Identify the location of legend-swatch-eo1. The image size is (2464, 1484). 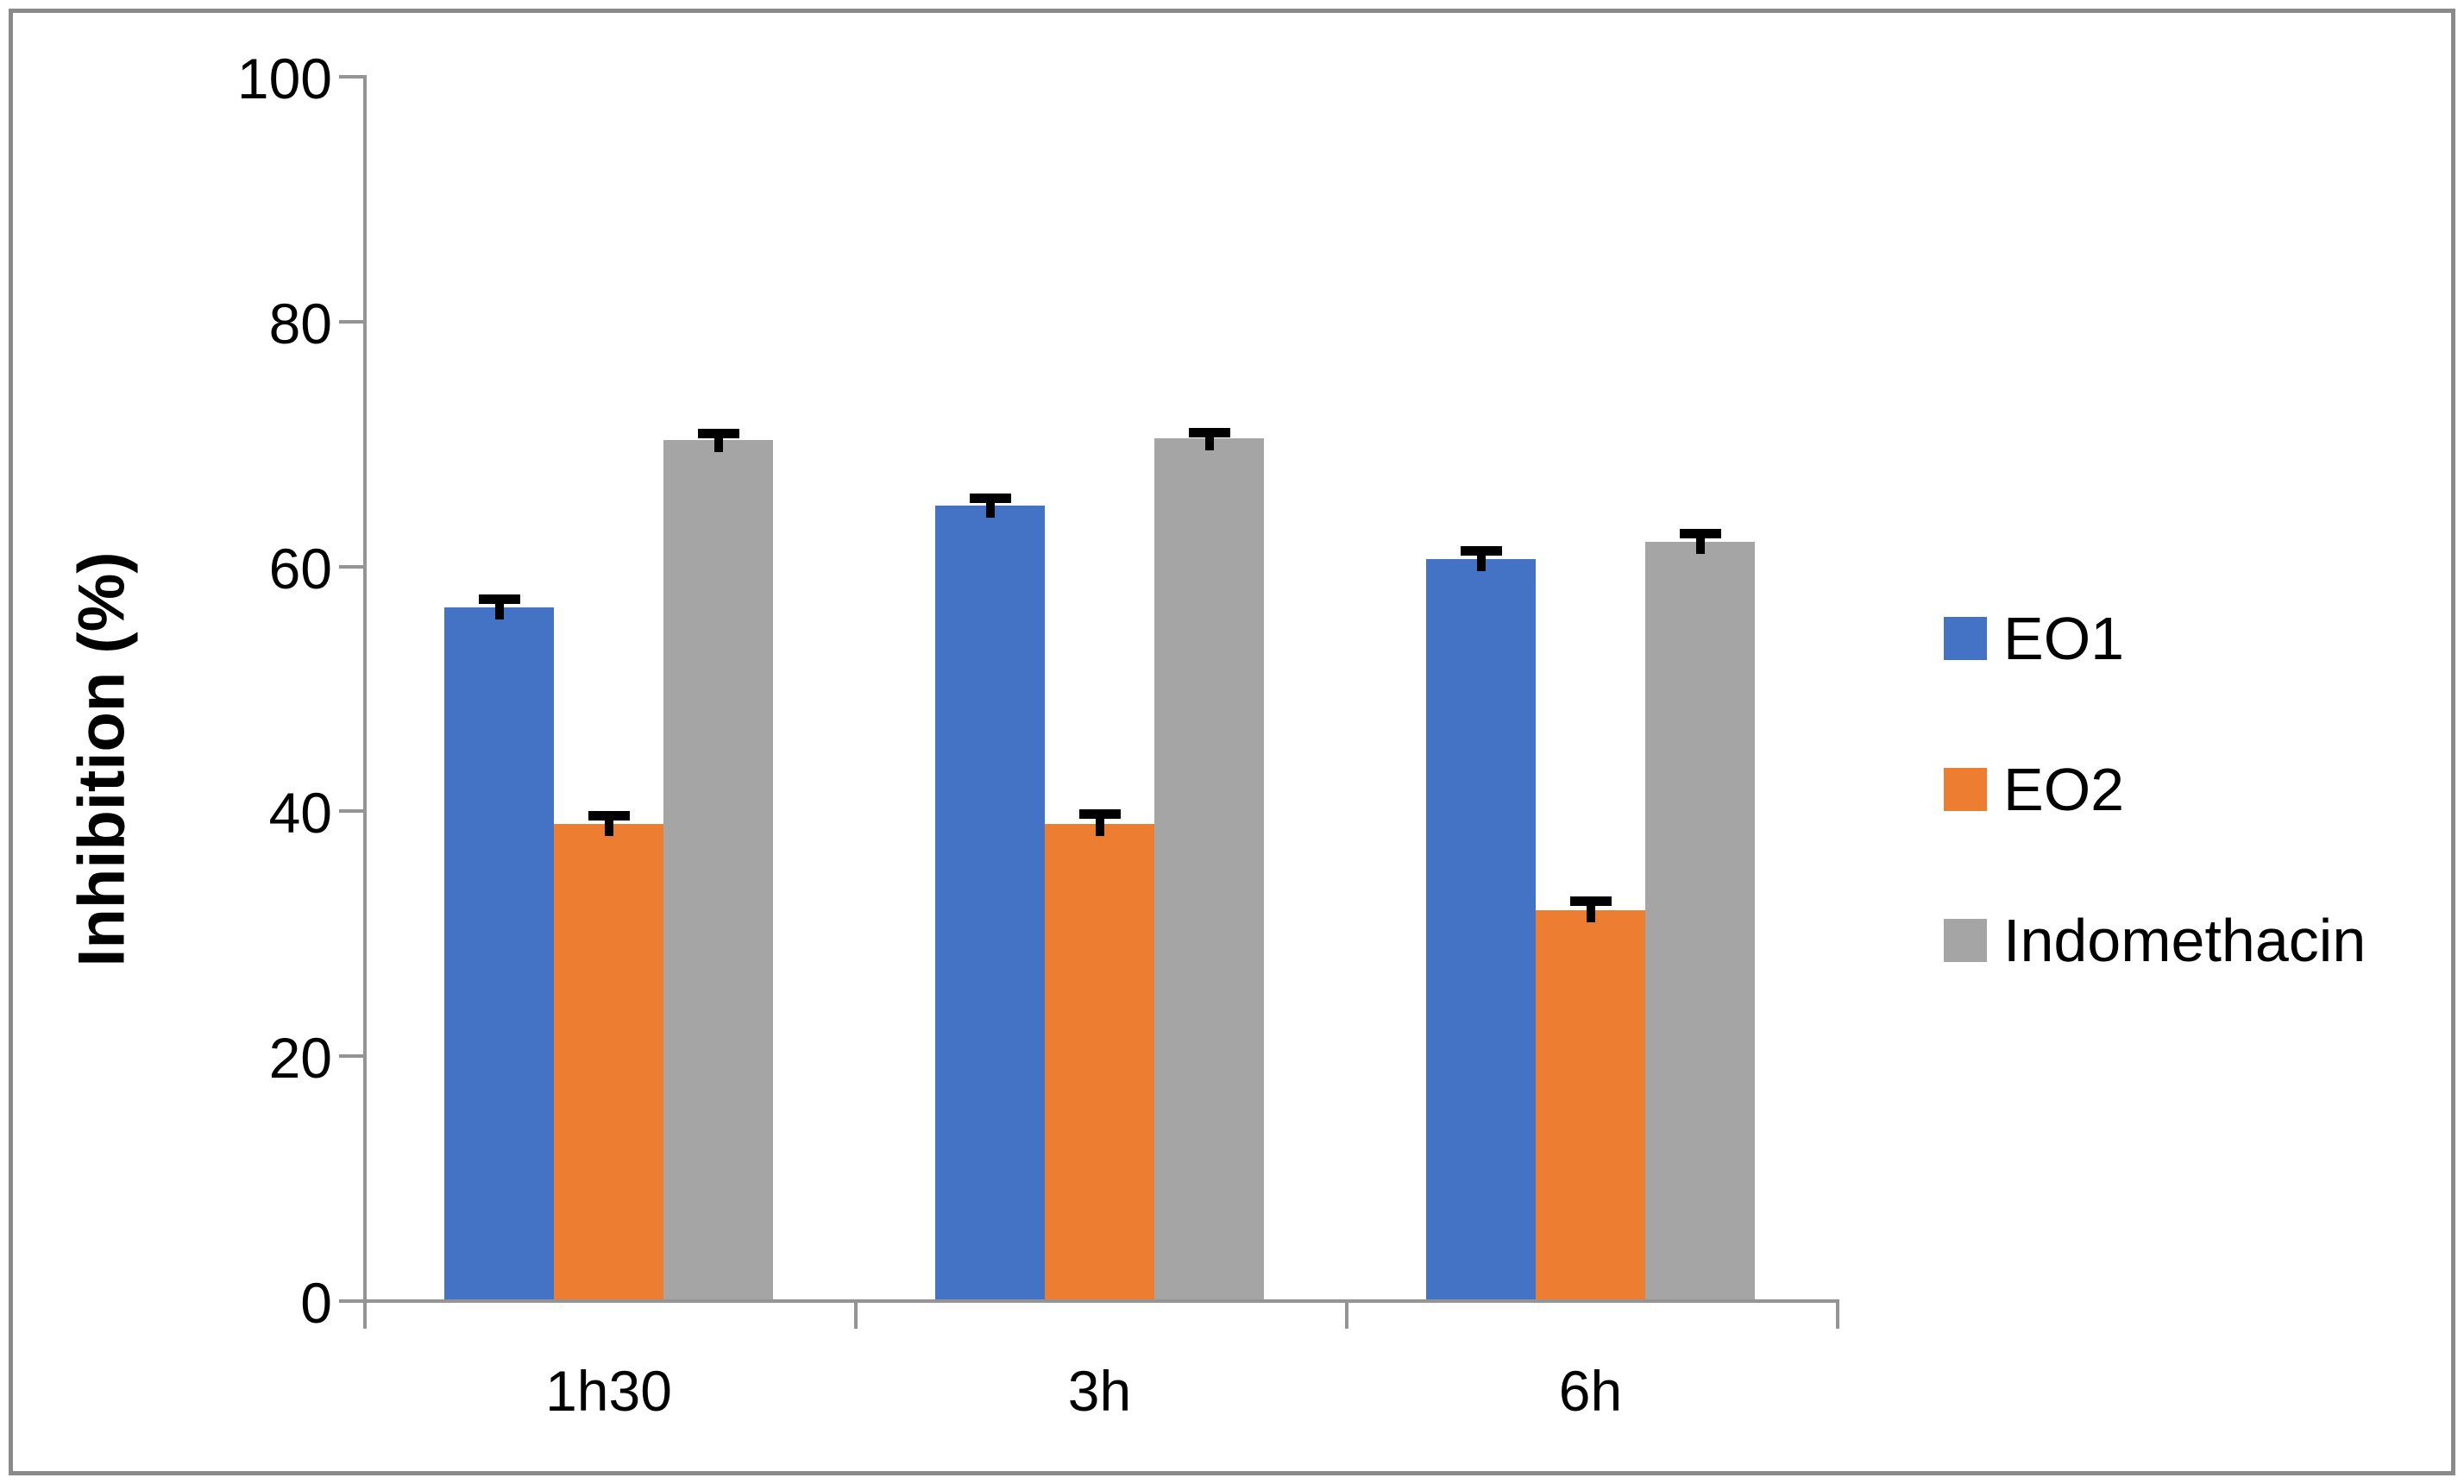
(1966, 638).